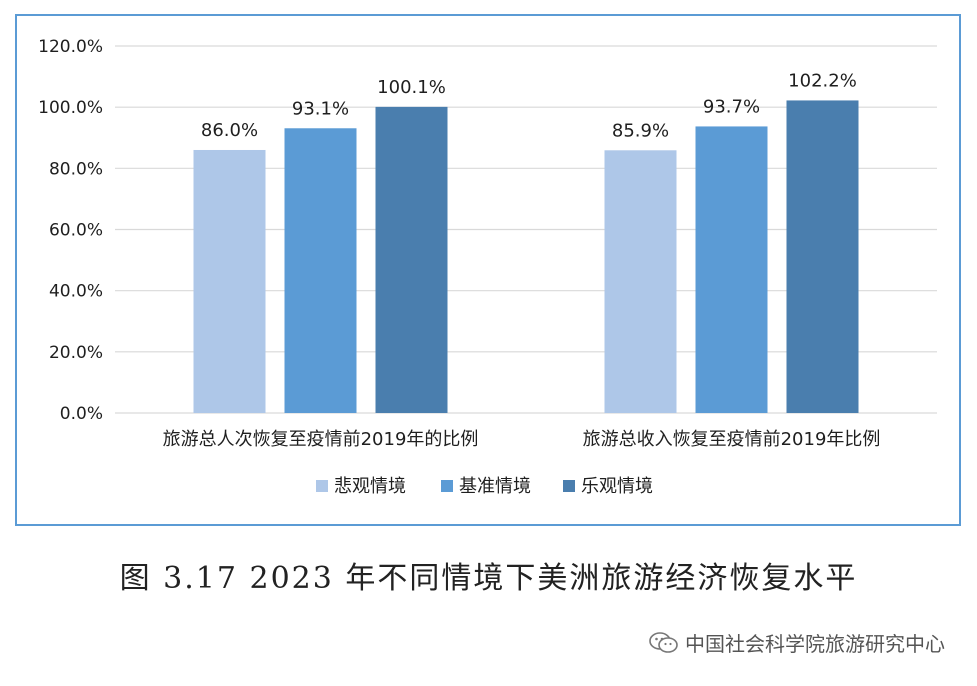 This screenshot has height=686, width=977. I want to click on data-label: 85.9%, so click(640, 130).